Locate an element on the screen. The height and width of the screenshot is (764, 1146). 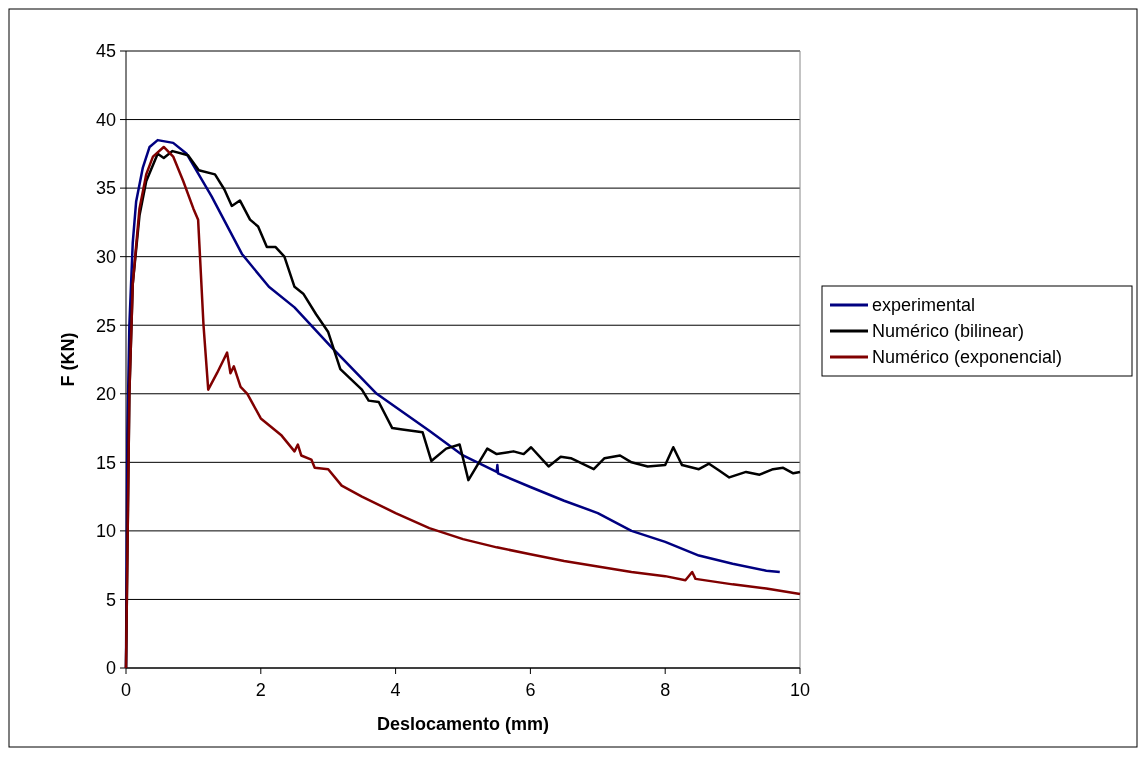
legend-label: experimental is located at coordinates (924, 305).